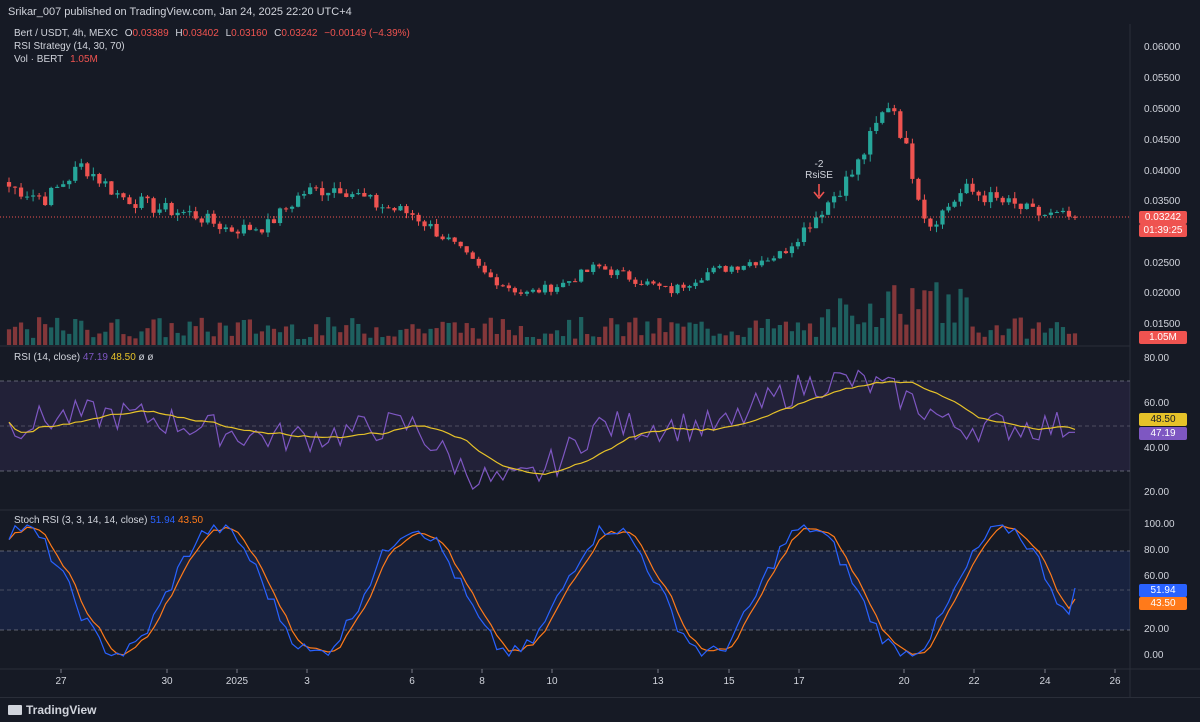  Describe the element at coordinates (123, 357) in the screenshot. I see `rsi-ma-value: 48.50` at that location.